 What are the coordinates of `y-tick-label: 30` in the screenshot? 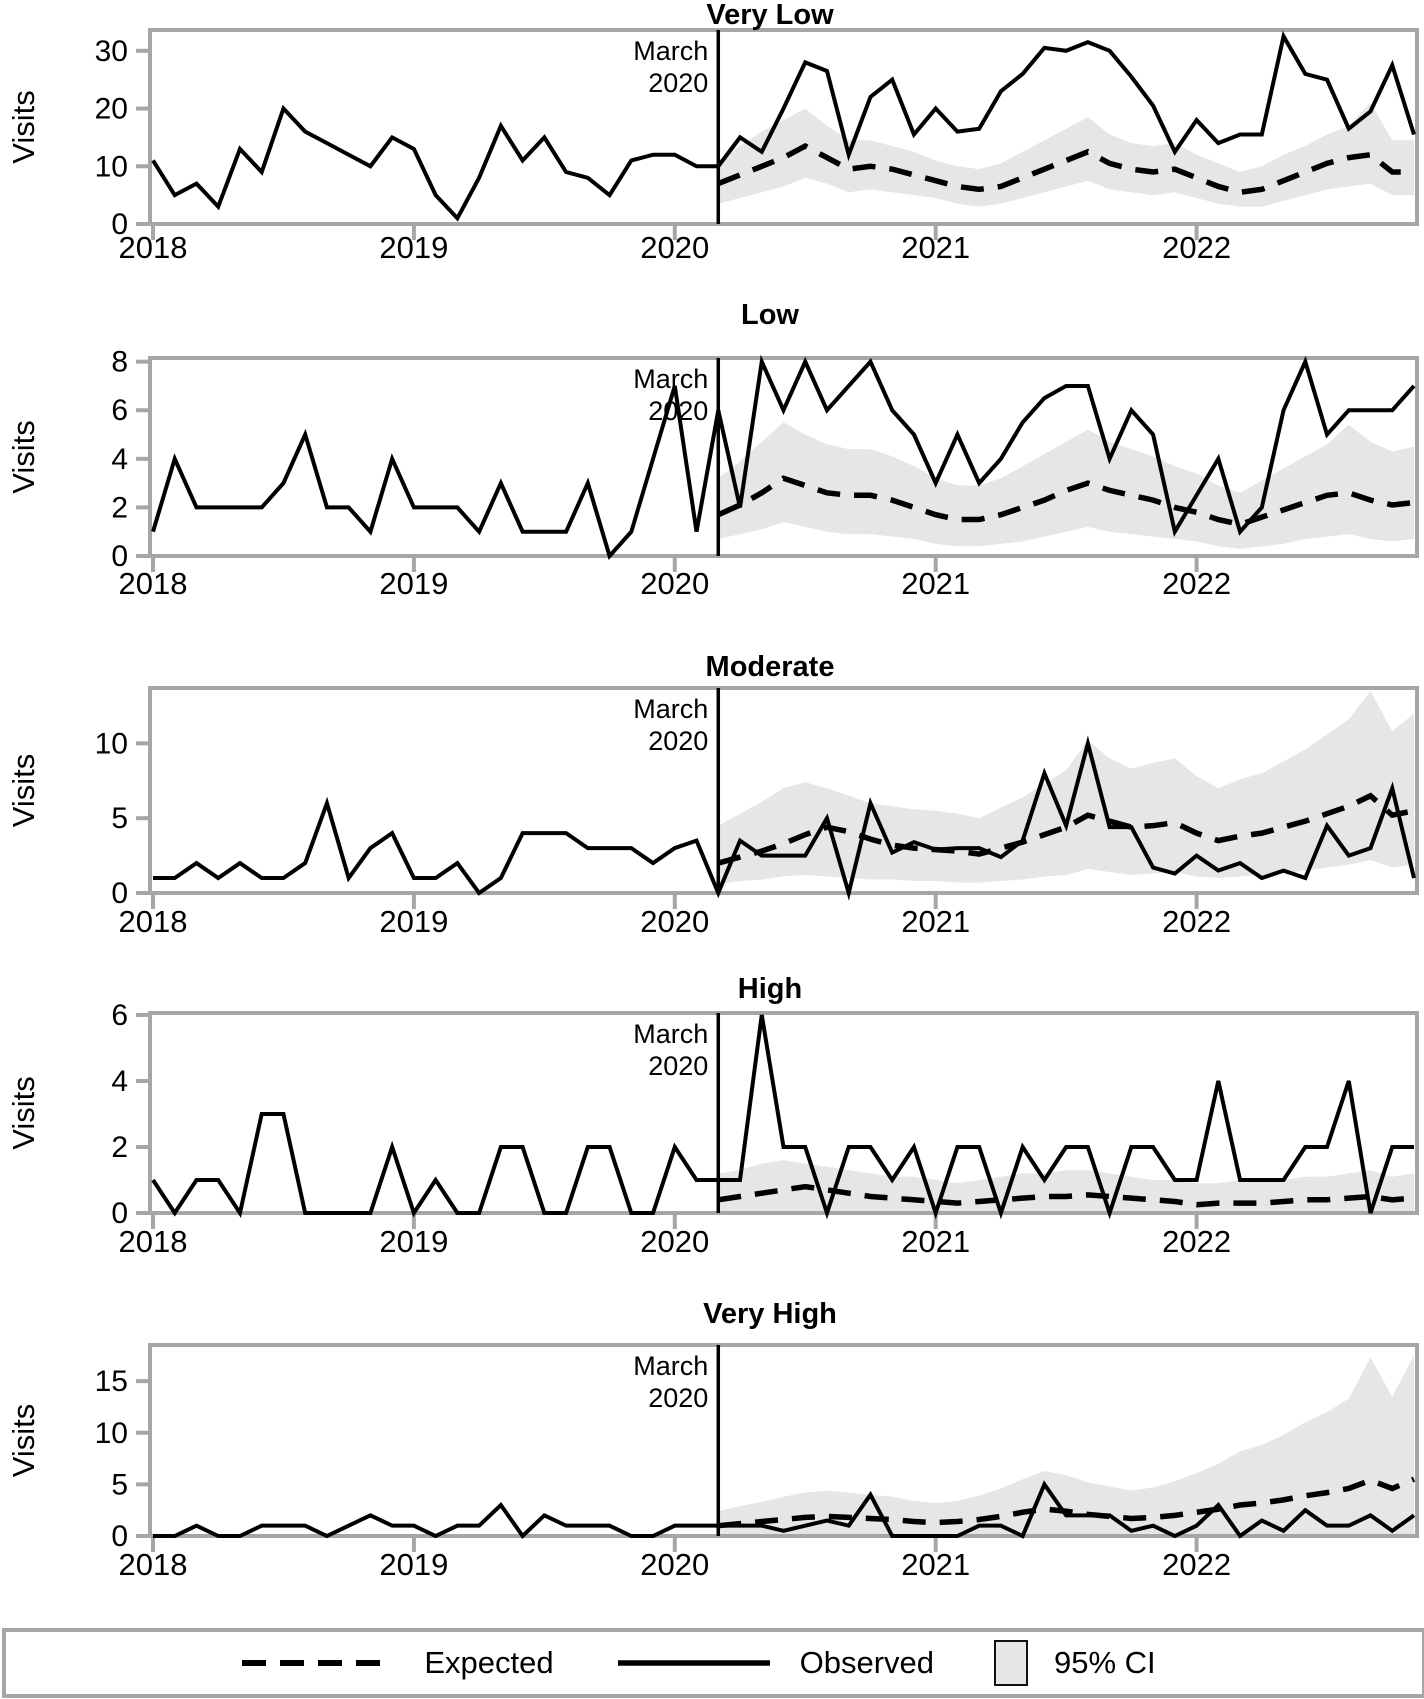 It's located at (111, 51).